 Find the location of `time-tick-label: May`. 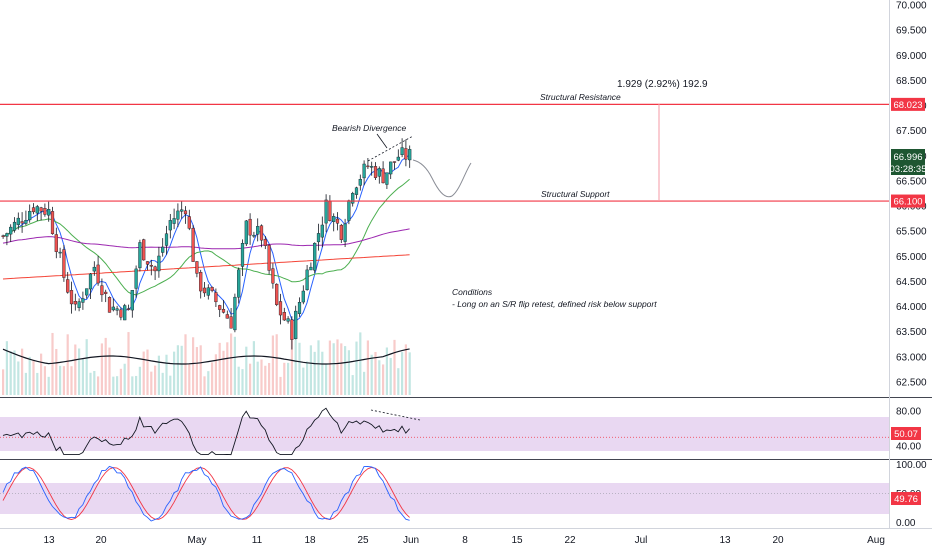

time-tick-label: May is located at coordinates (197, 540).